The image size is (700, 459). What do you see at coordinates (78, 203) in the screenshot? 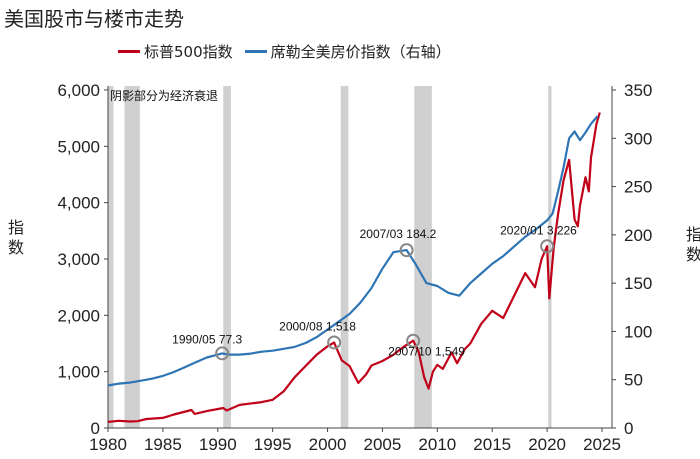
I see `y-tick-label-left: 4,000` at bounding box center [78, 203].